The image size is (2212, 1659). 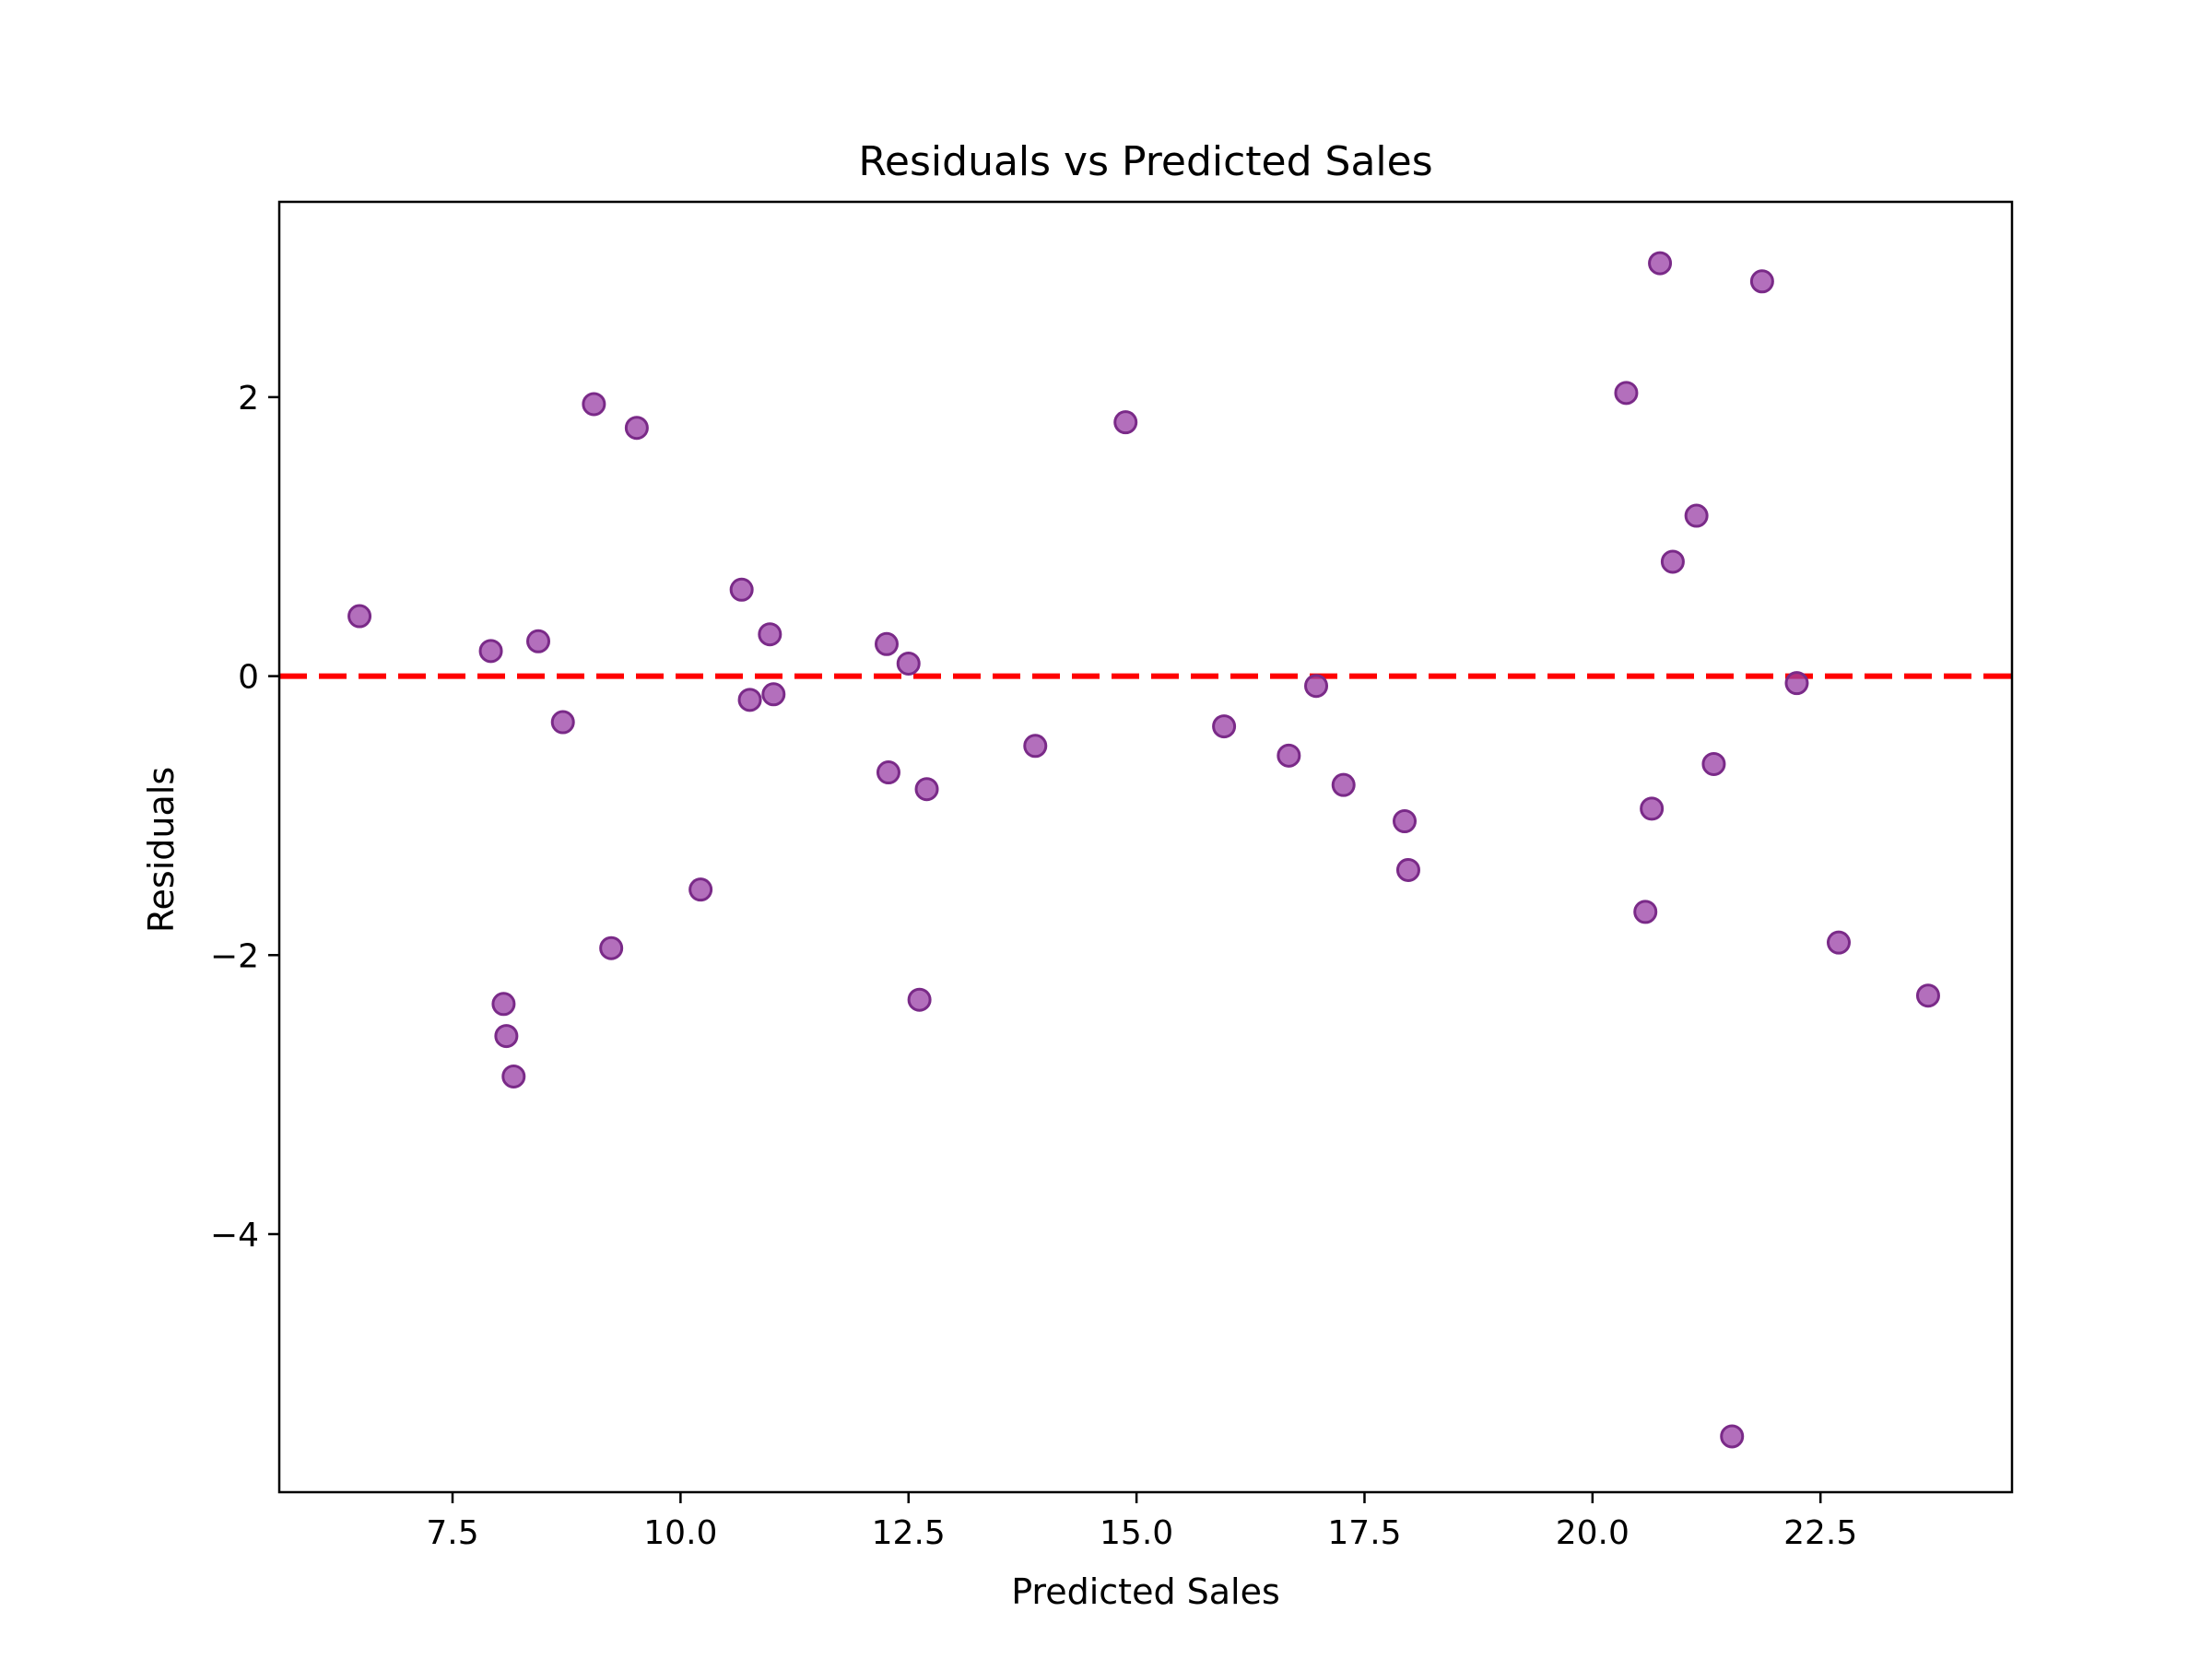 What do you see at coordinates (234, 956) in the screenshot?
I see `y-tick-label: −2` at bounding box center [234, 956].